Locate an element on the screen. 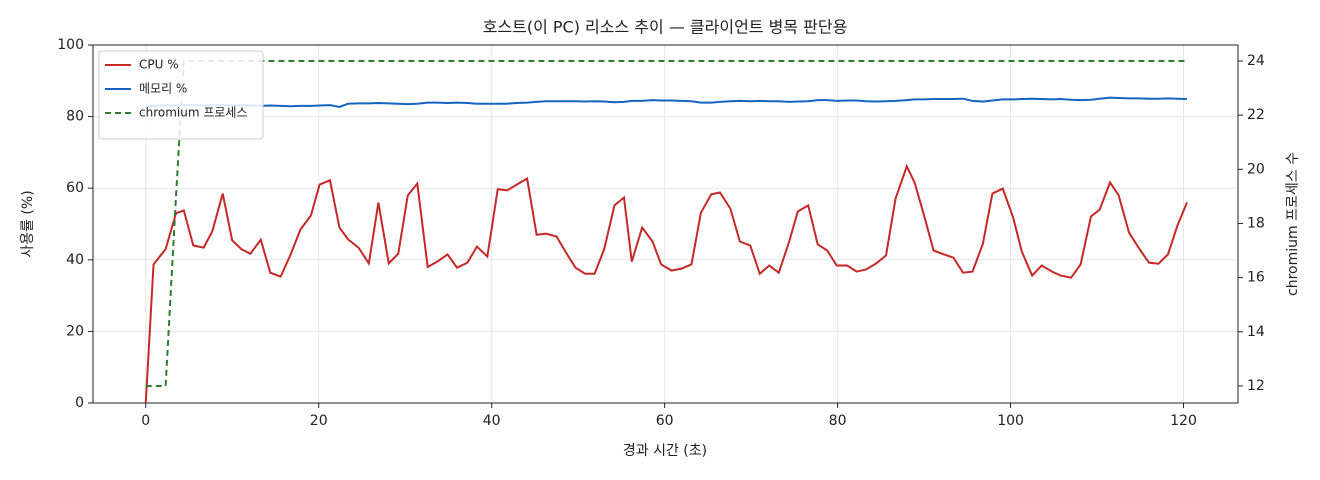 This screenshot has height=480, width=1320. y-axis-label: 사용률 (%) is located at coordinates (28, 223).